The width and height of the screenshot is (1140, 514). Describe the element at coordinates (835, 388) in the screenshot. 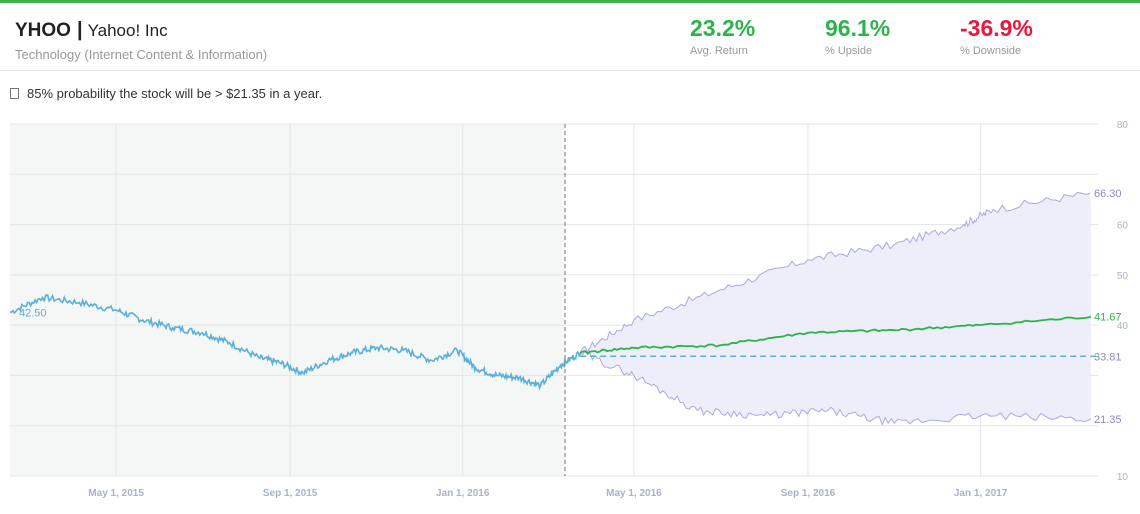

I see `lower-band-line` at that location.